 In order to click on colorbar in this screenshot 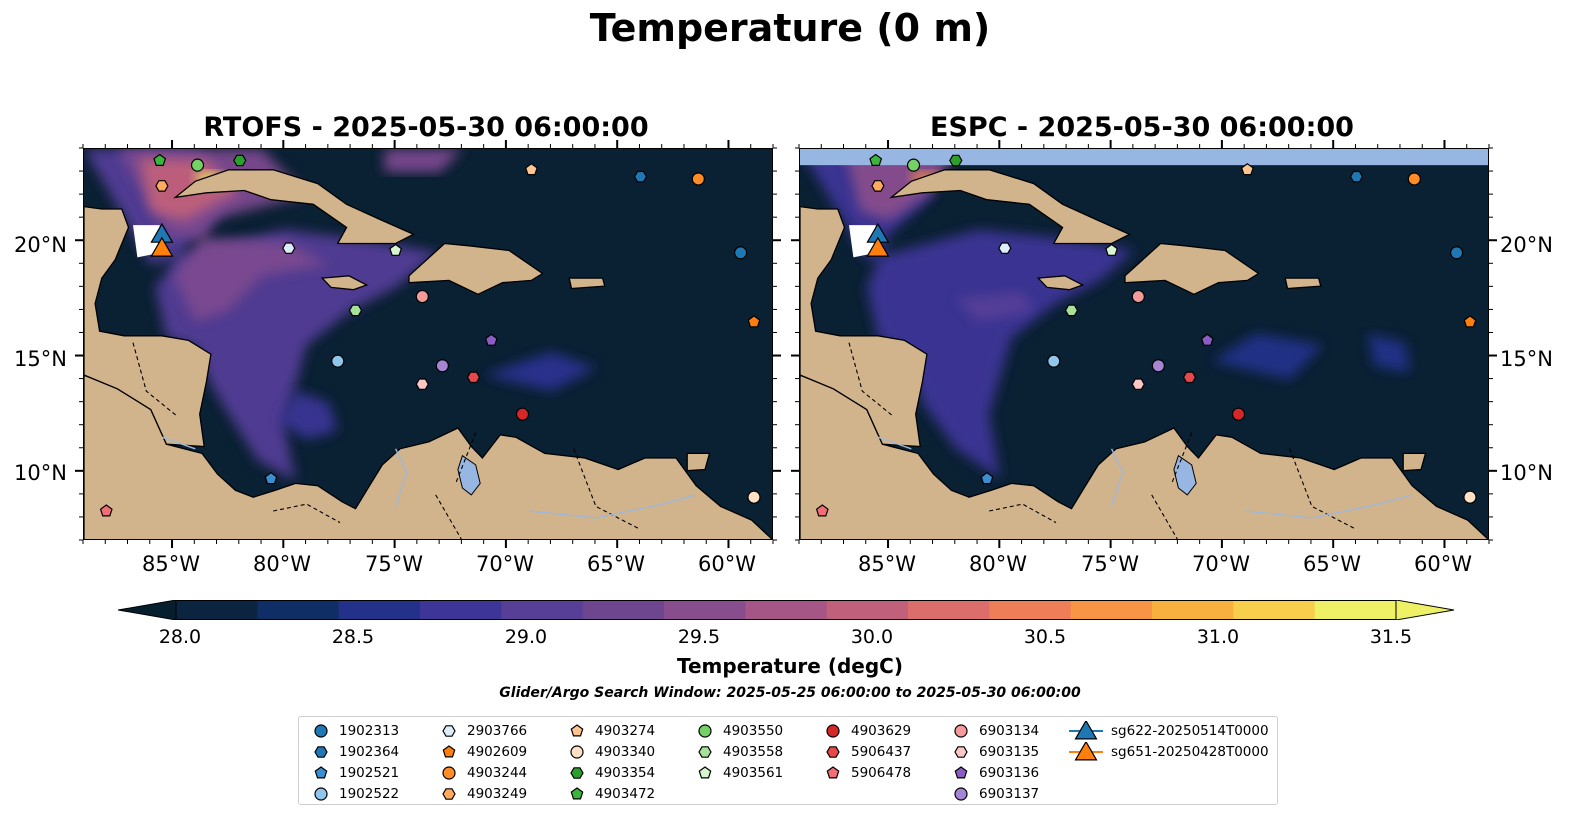, I will do `click(786, 610)`.